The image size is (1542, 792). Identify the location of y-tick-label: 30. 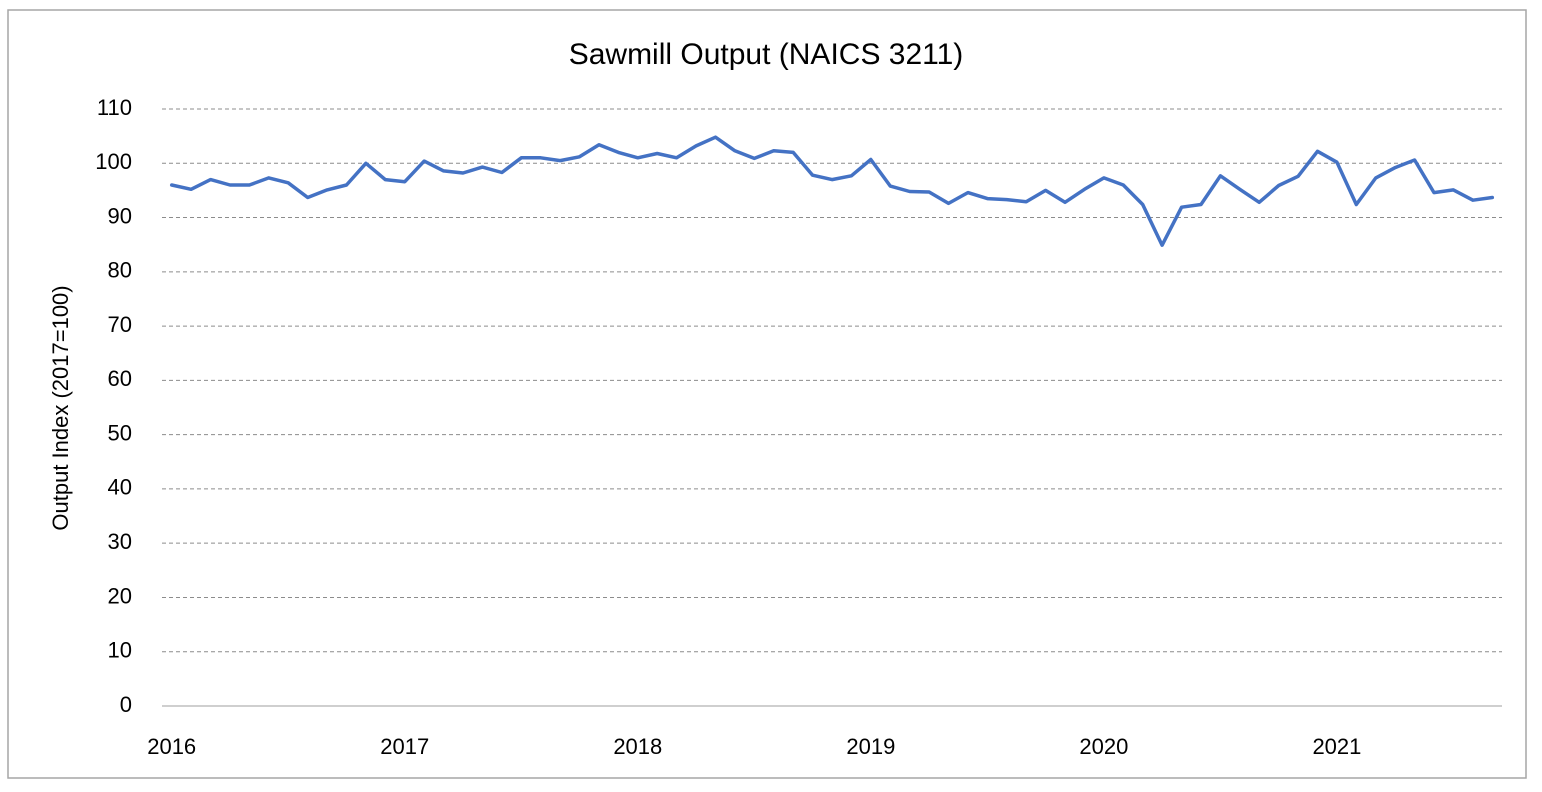
(120, 541).